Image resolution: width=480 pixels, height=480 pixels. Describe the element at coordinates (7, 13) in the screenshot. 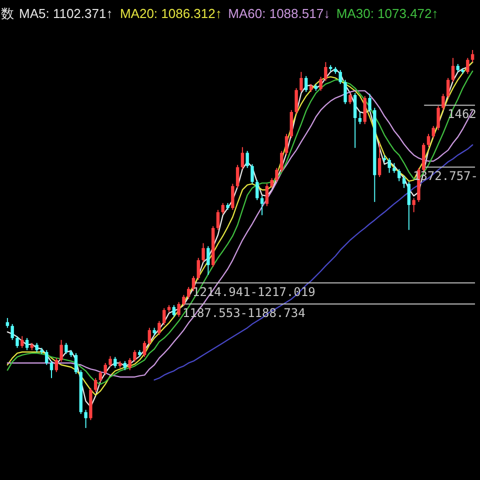

I see `chart-title: 数` at that location.